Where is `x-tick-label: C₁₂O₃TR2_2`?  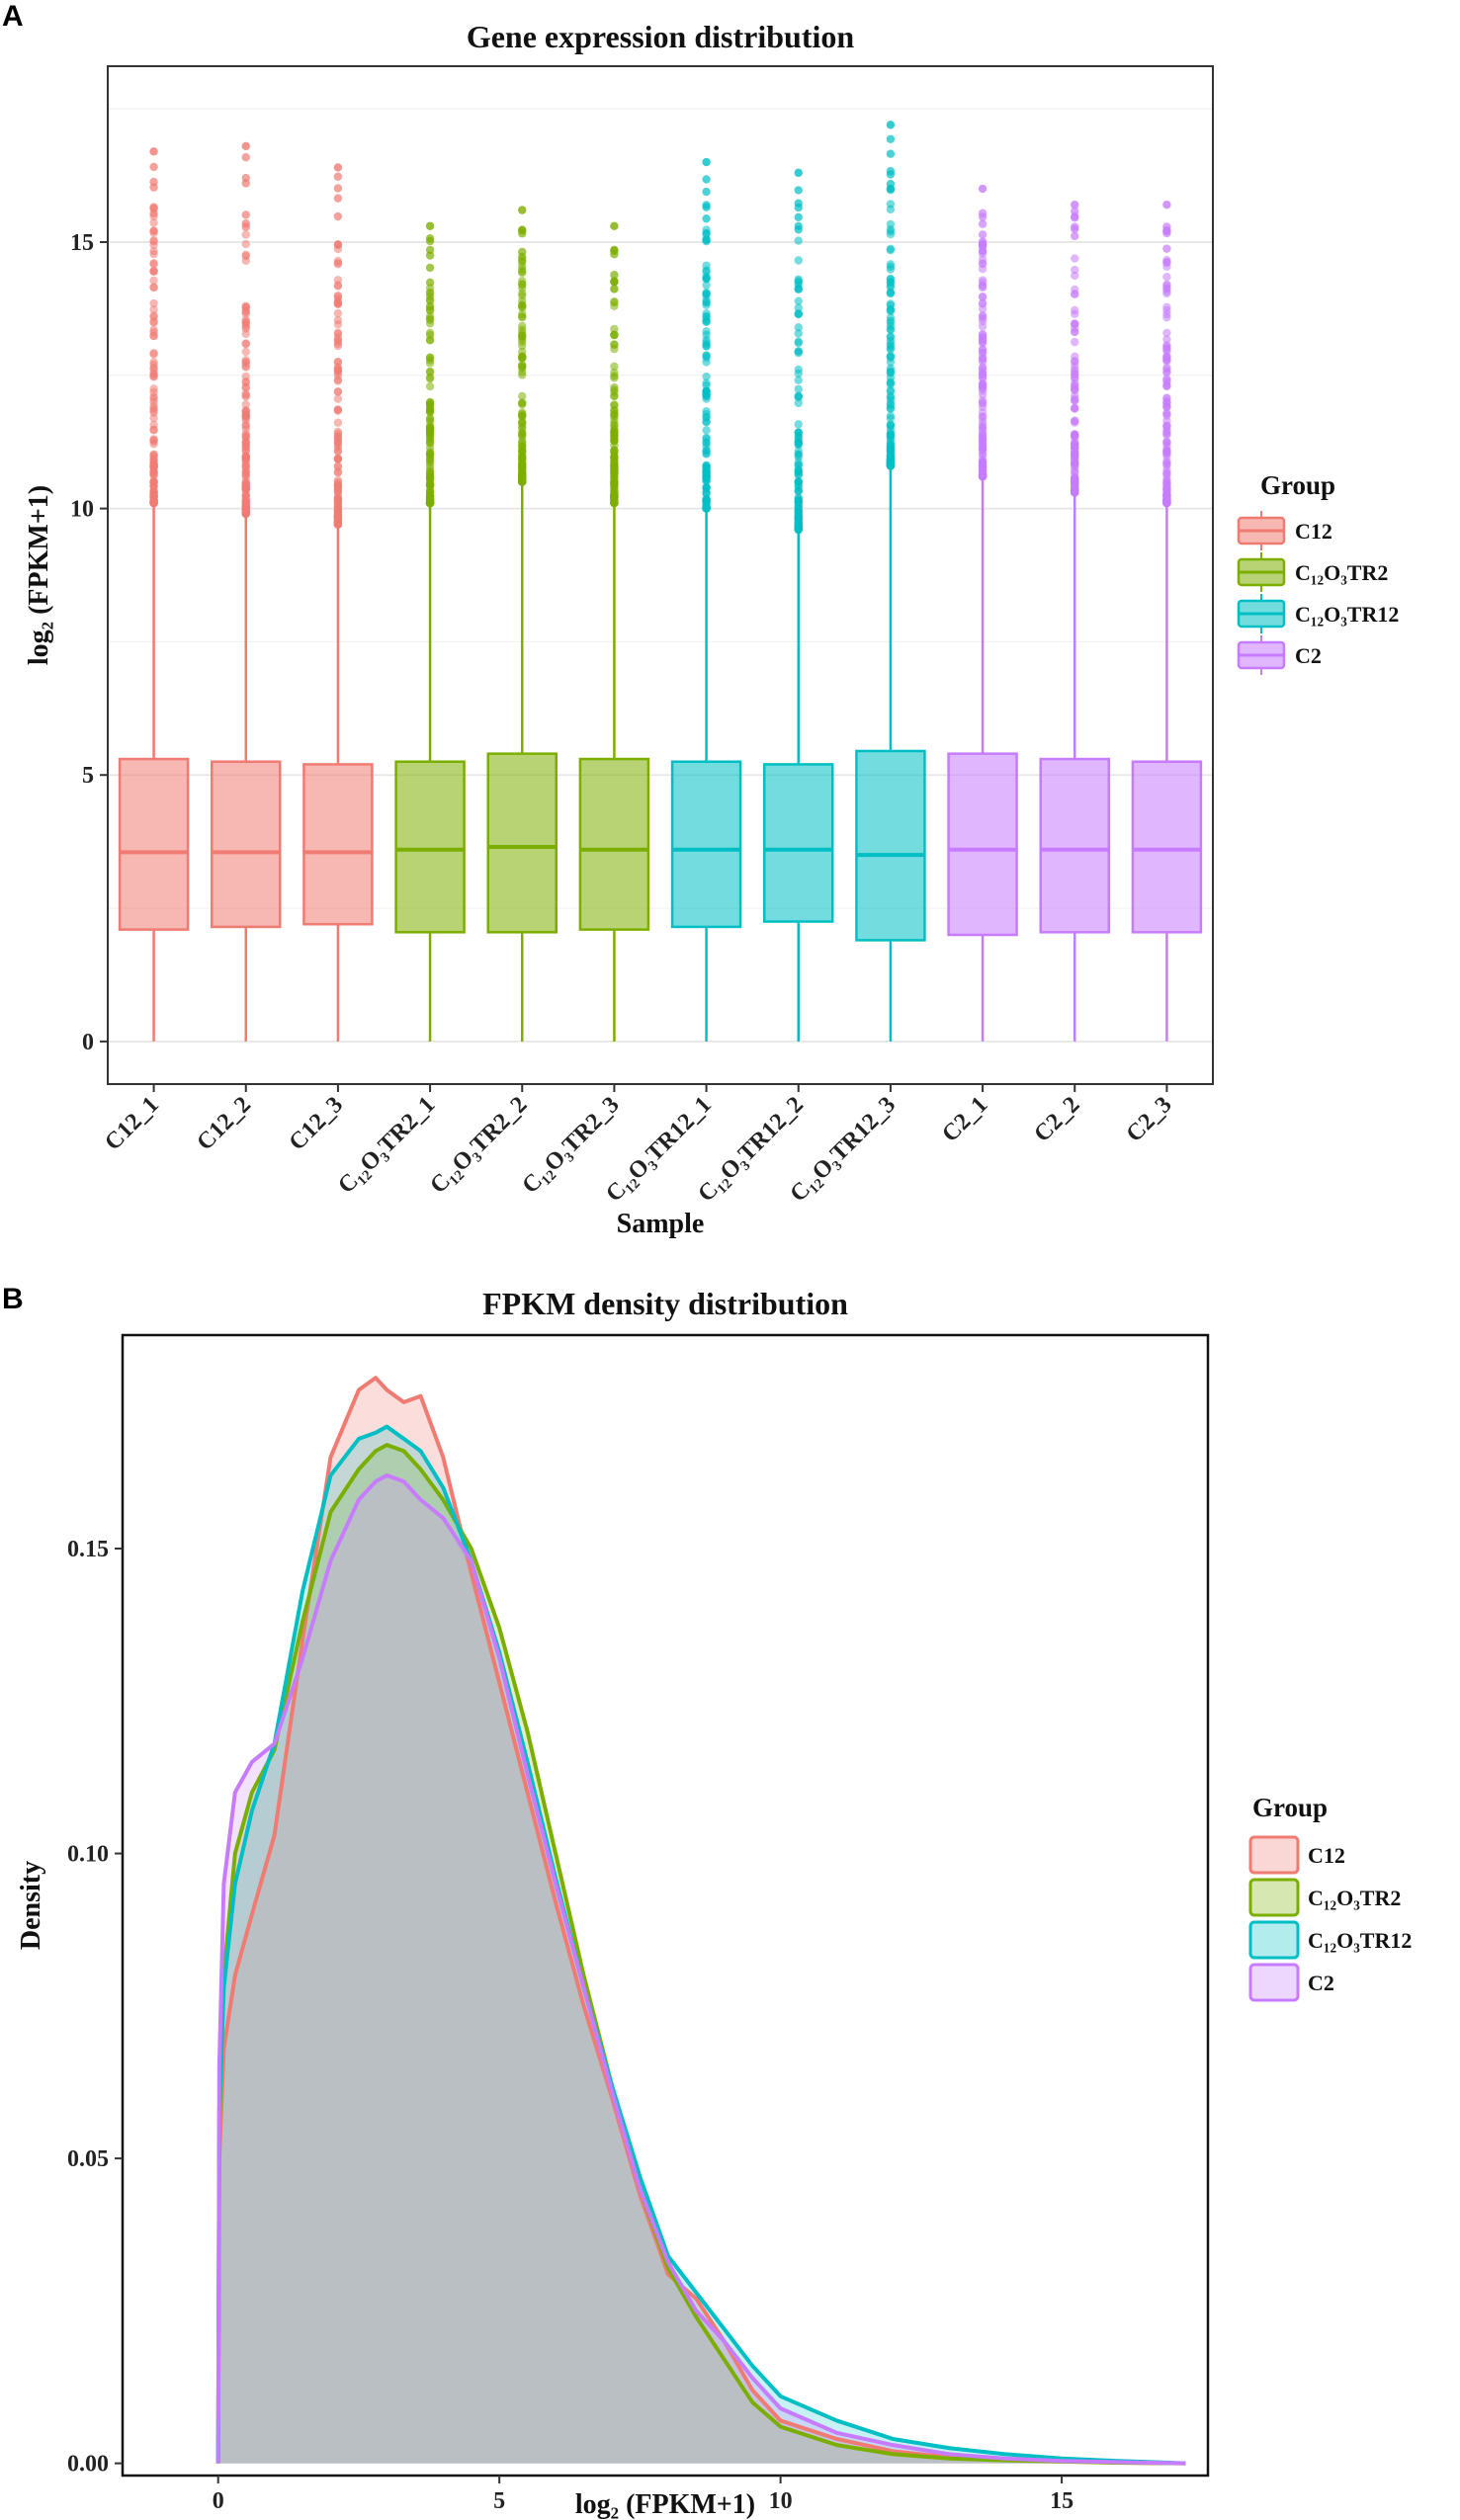 x-tick-label: C₁₂O₃TR2_2 is located at coordinates (478, 1145).